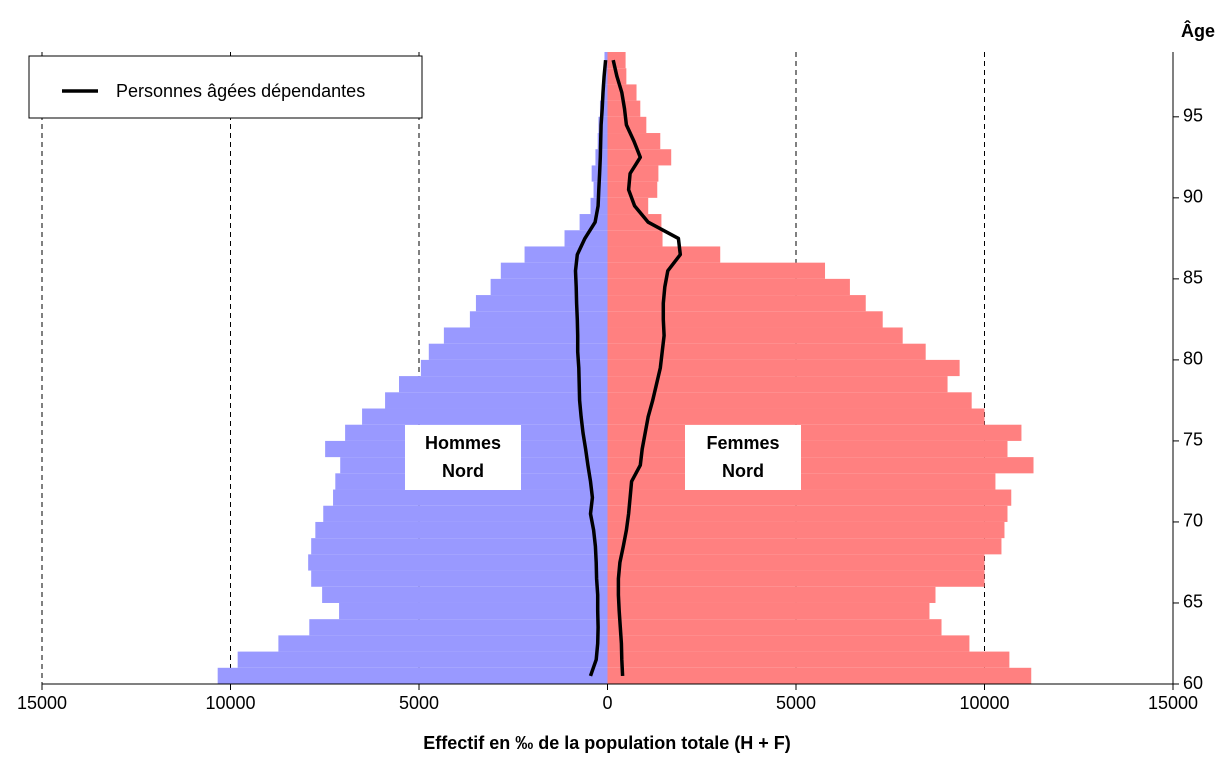 The image size is (1224, 762). What do you see at coordinates (1193, 116) in the screenshot?
I see `y-tick-label: 95` at bounding box center [1193, 116].